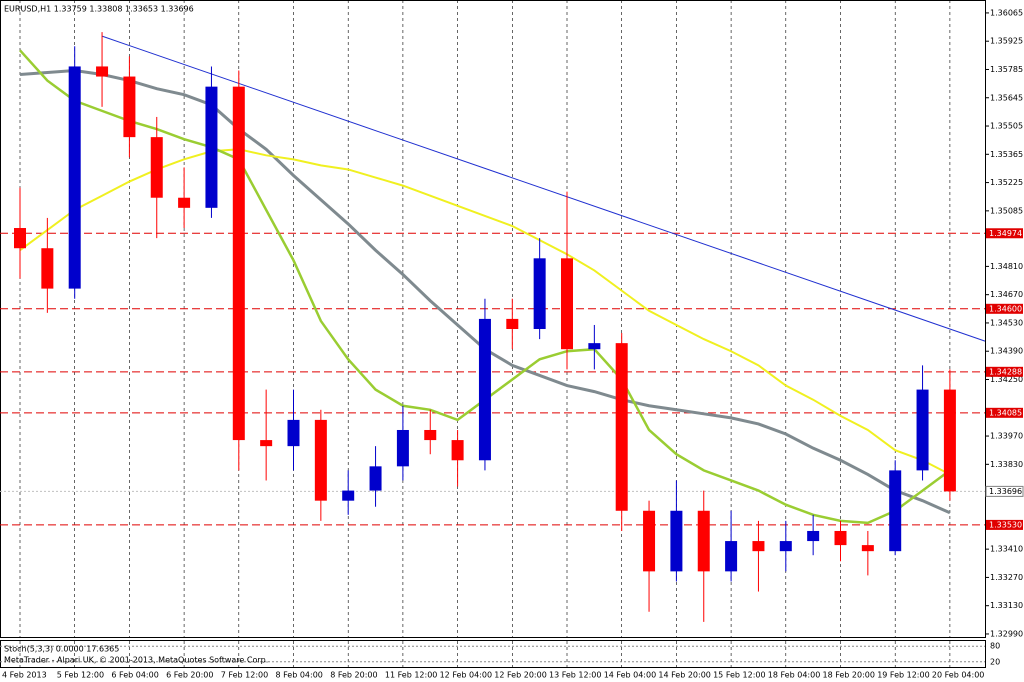  What do you see at coordinates (903, 675) in the screenshot?
I see `x-tick-label: 19 Feb 12:00` at bounding box center [903, 675].